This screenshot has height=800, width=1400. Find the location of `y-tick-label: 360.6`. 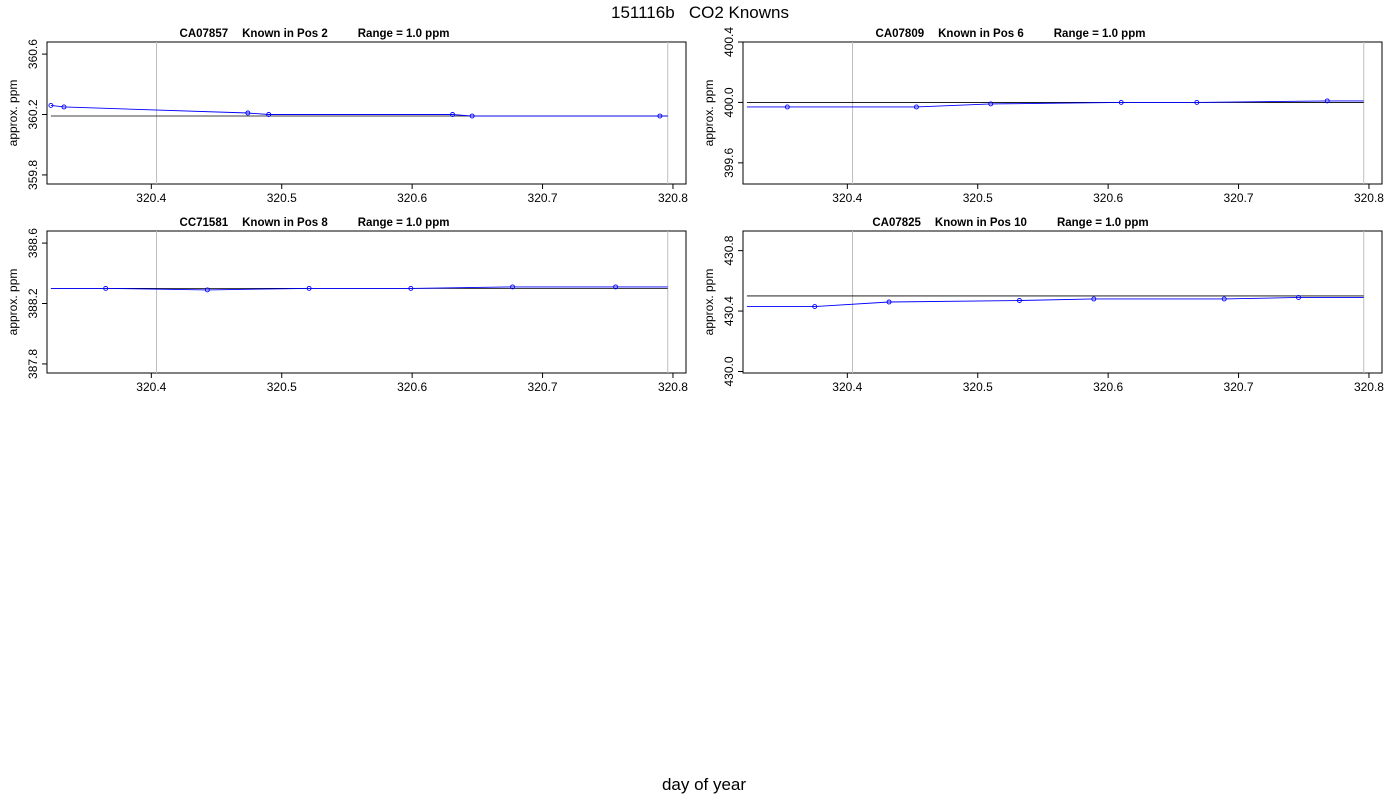

y-tick-label: 360.6 is located at coordinates (33, 54).